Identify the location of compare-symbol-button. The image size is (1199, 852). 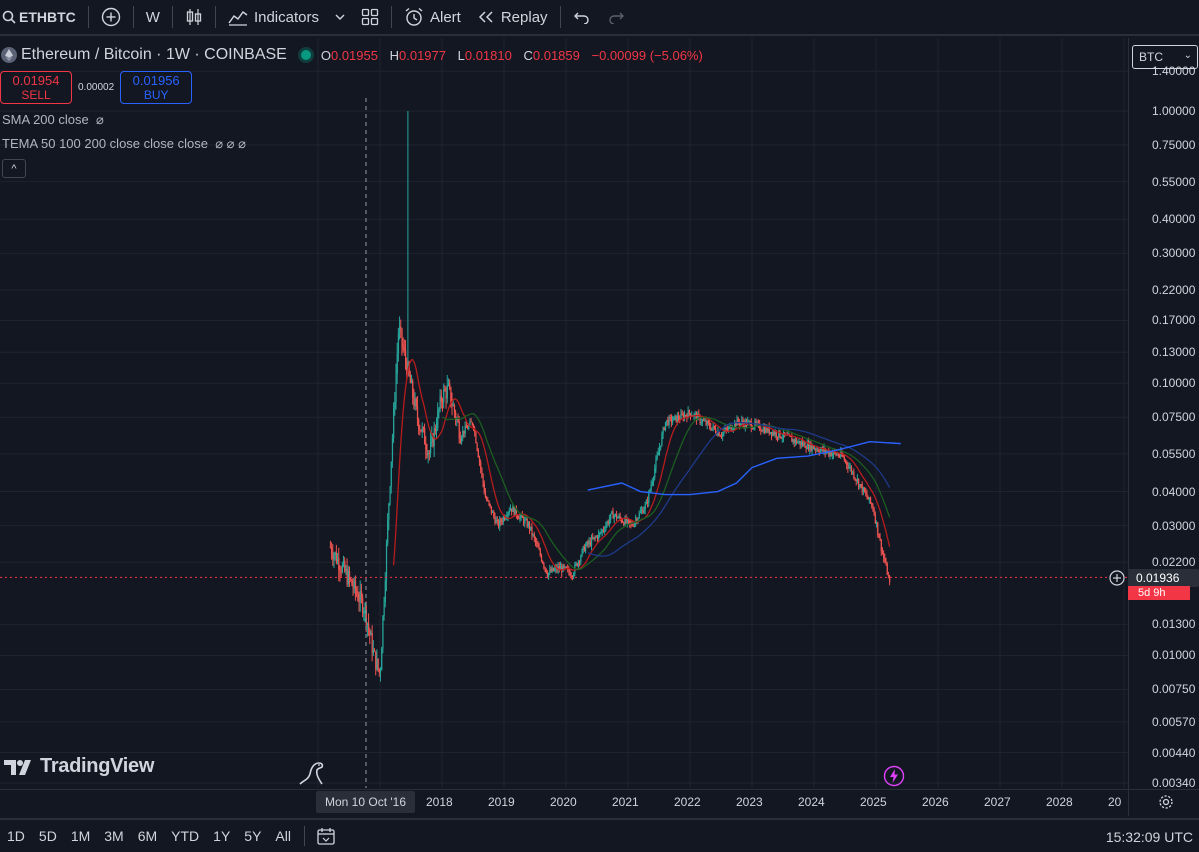
(111, 17).